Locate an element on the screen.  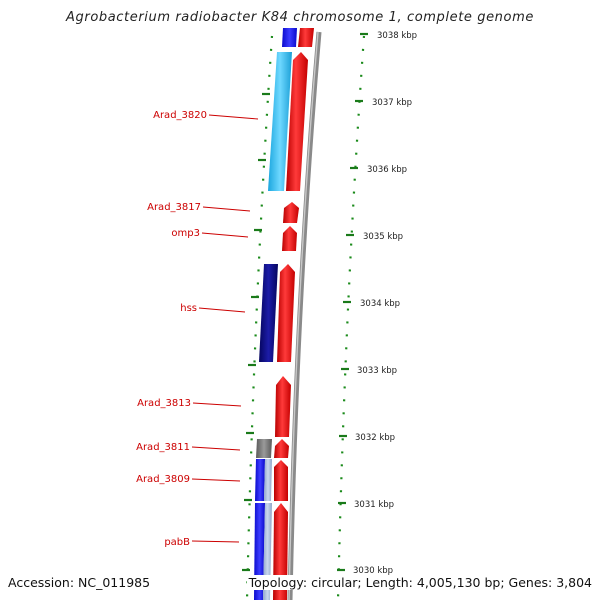
gene-label: pabB is located at coordinates (177, 542).